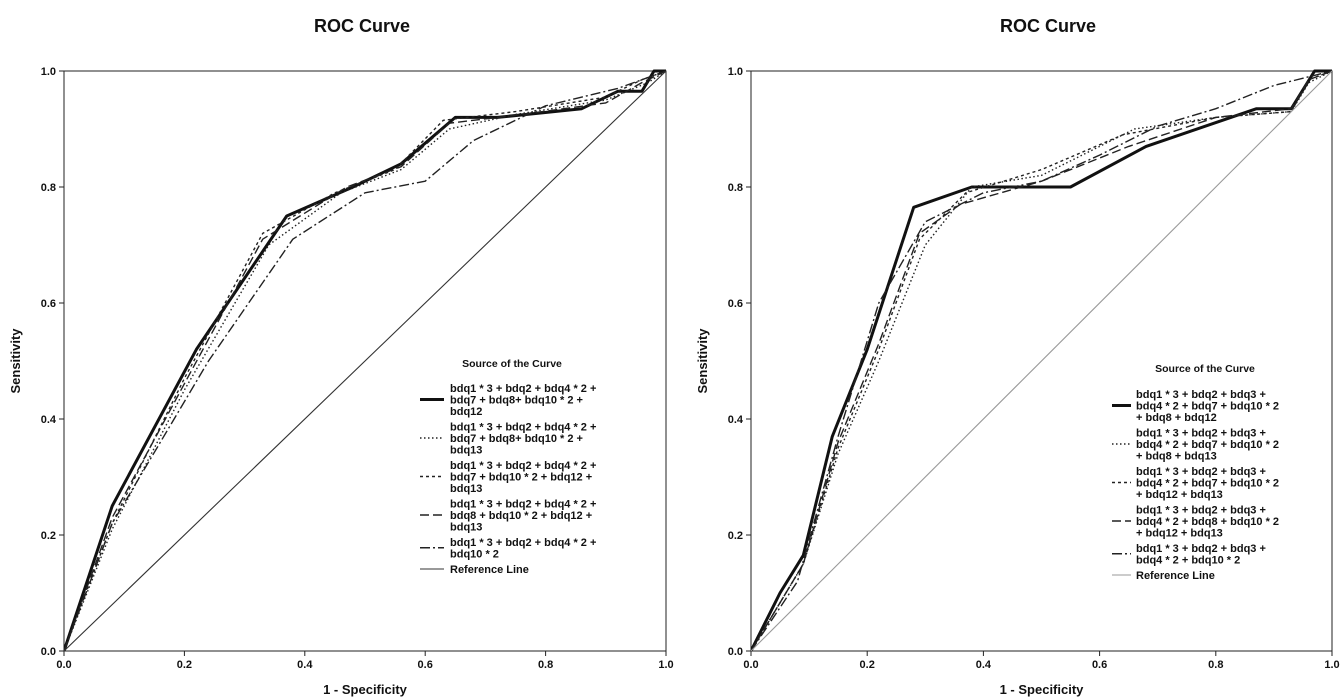  Describe the element at coordinates (521, 478) in the screenshot. I see `legend-entry-label: bdq7 + bdq10 * 2 + bdq12 +` at that location.